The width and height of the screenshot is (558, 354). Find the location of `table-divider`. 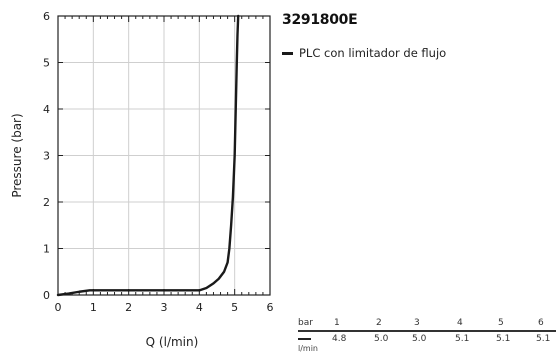

table-divider is located at coordinates (427, 331).